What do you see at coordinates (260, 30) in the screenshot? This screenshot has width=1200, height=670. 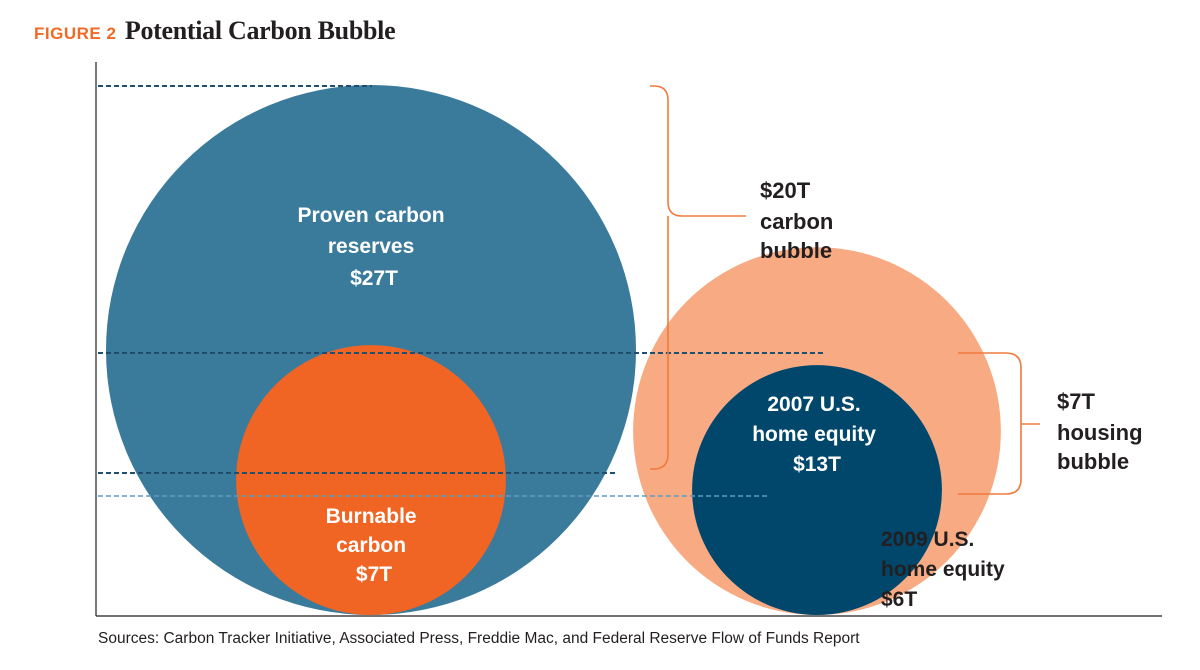 I see `figure-title-text: Potential Carbon Bubble` at bounding box center [260, 30].